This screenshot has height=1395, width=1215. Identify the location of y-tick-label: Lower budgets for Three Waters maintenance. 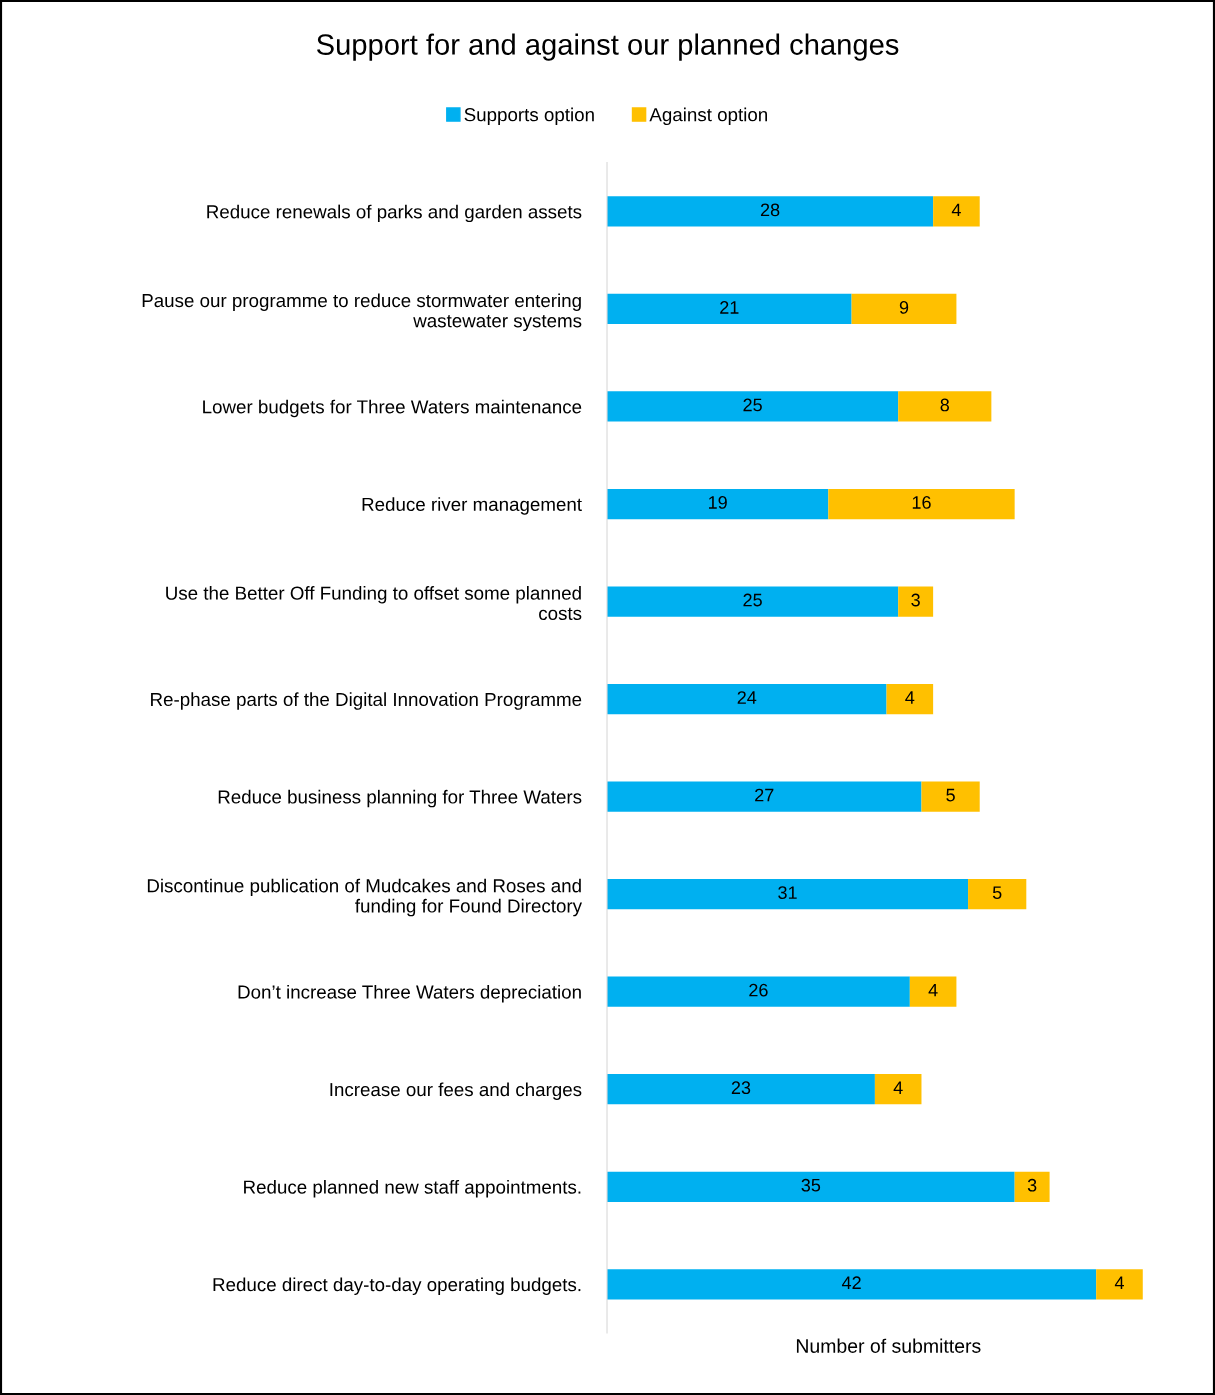
(392, 408).